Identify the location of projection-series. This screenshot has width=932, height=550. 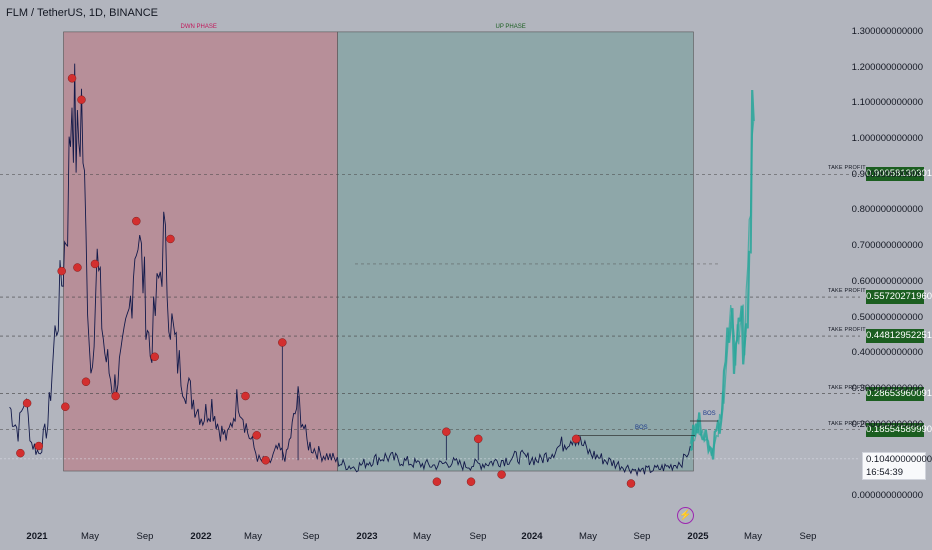
(722, 274).